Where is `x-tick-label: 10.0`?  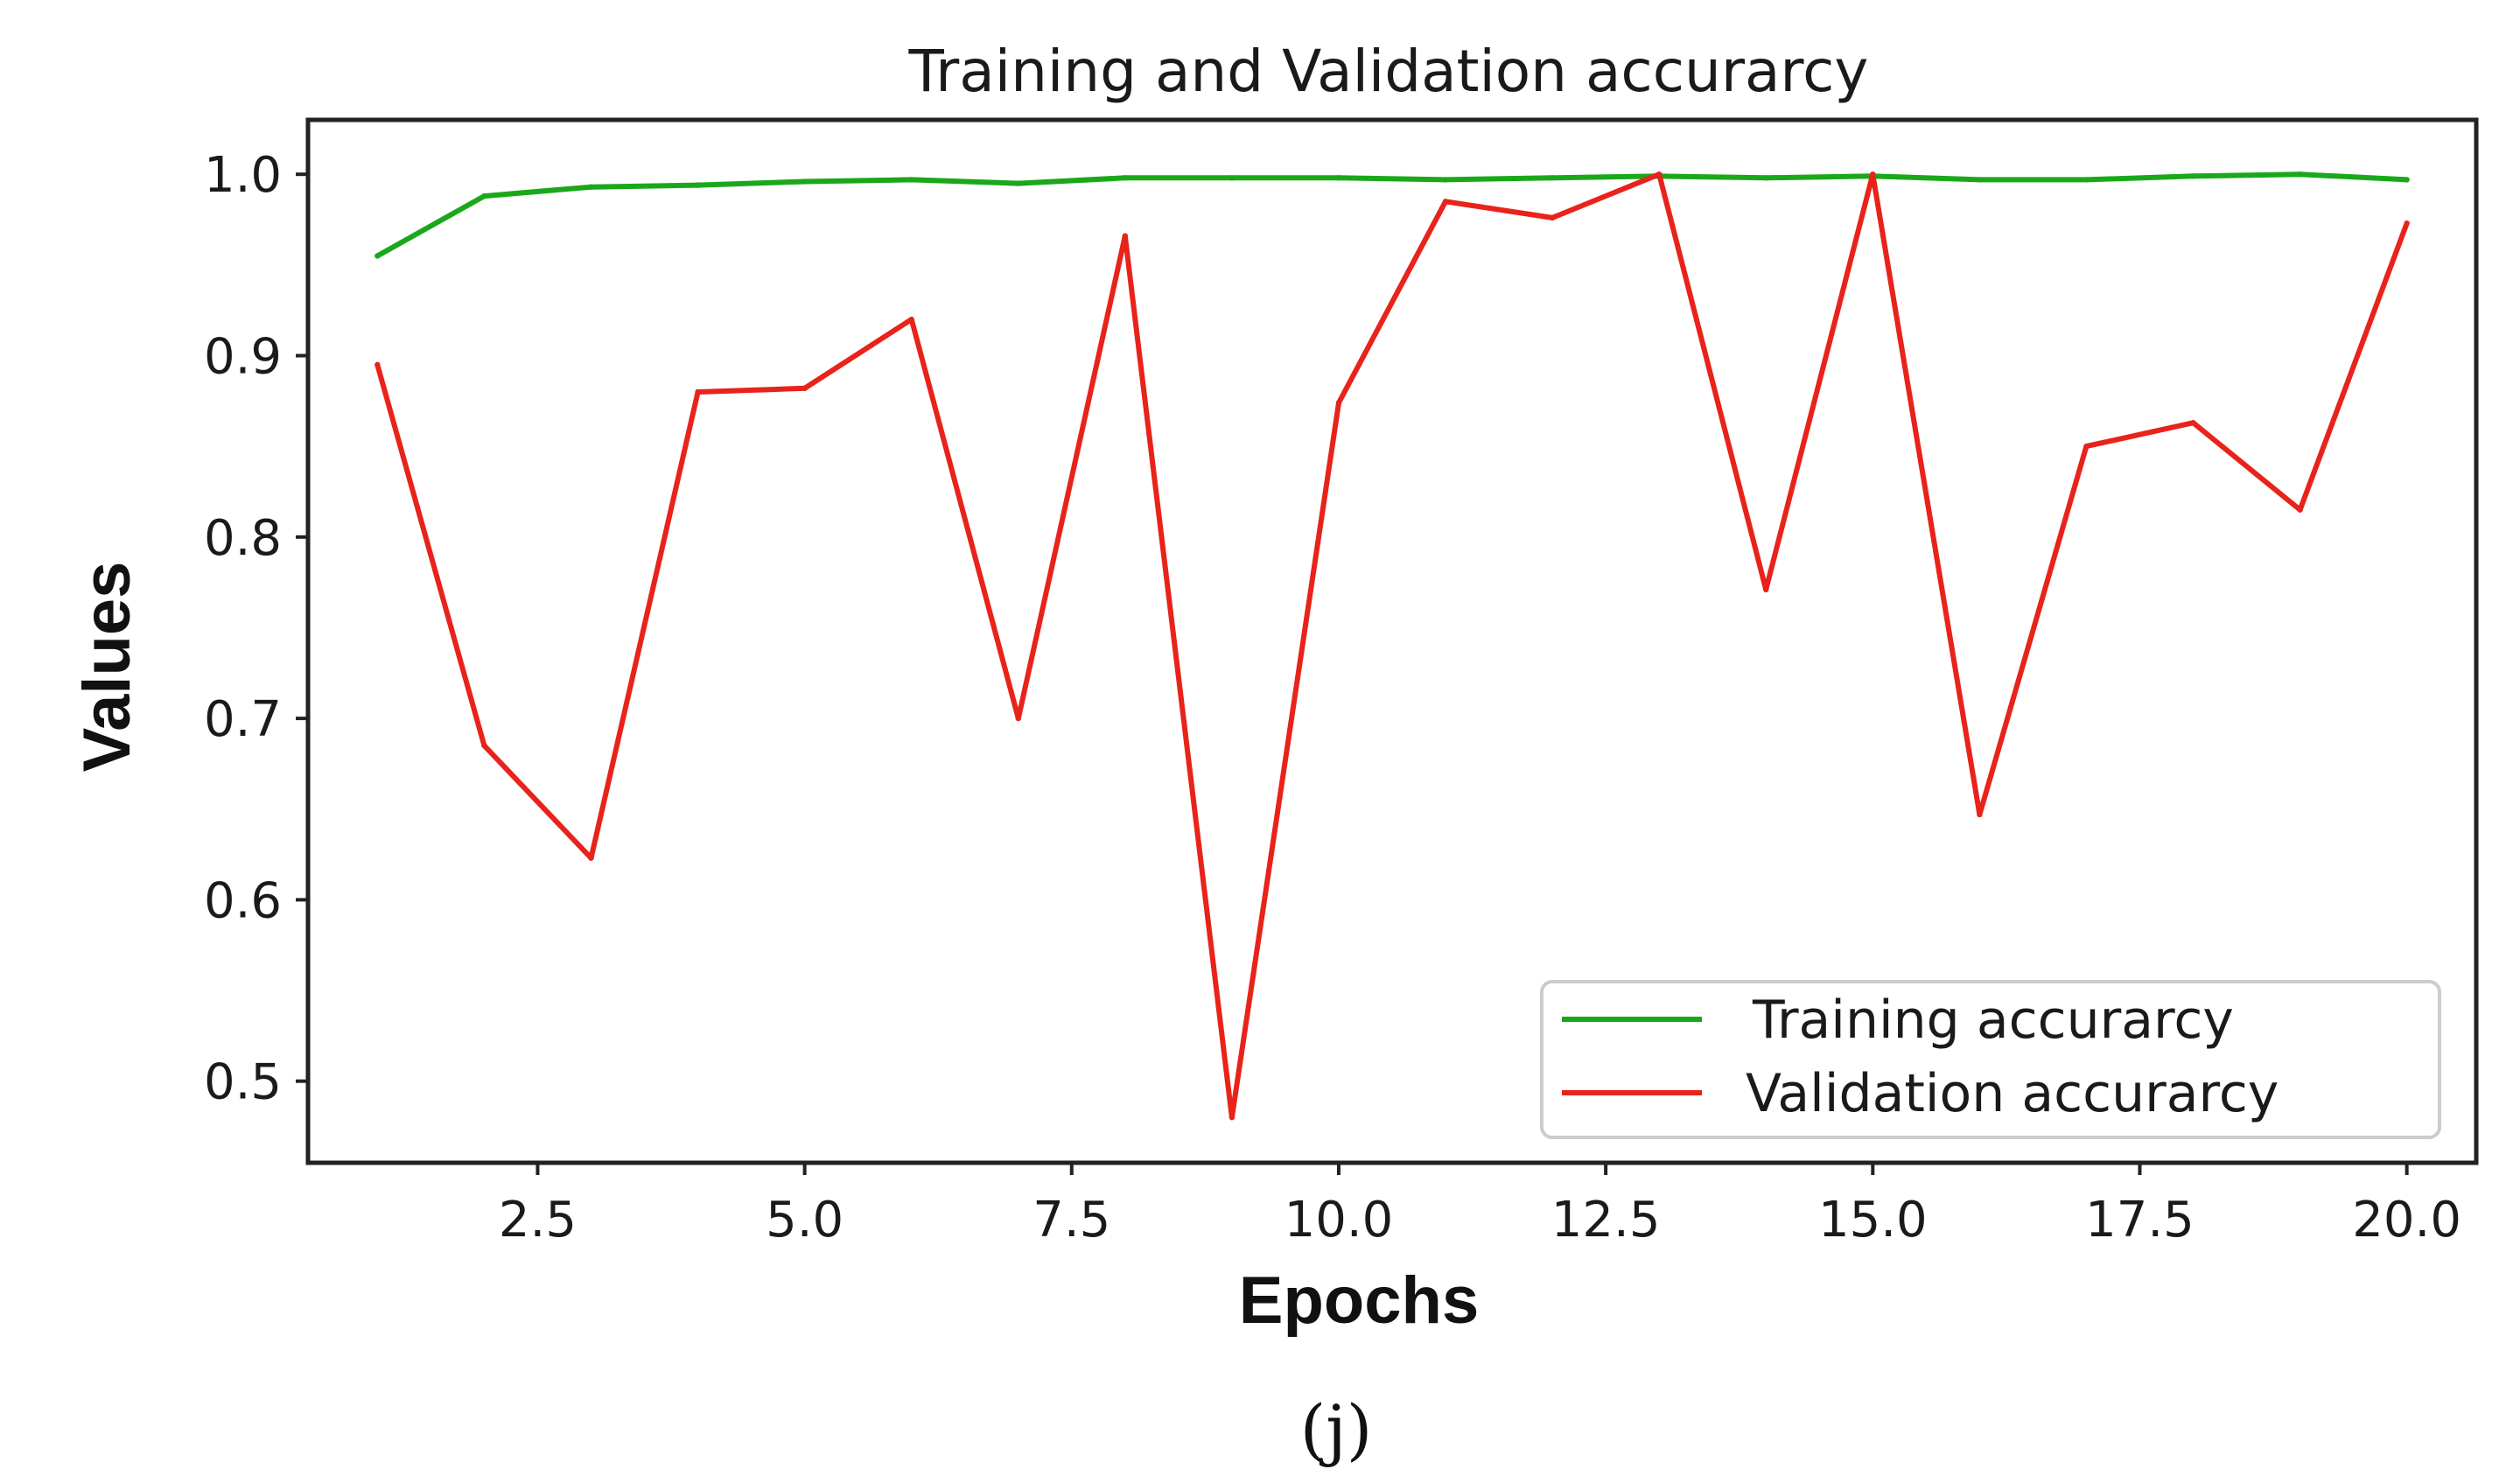 x-tick-label: 10.0 is located at coordinates (1339, 1220).